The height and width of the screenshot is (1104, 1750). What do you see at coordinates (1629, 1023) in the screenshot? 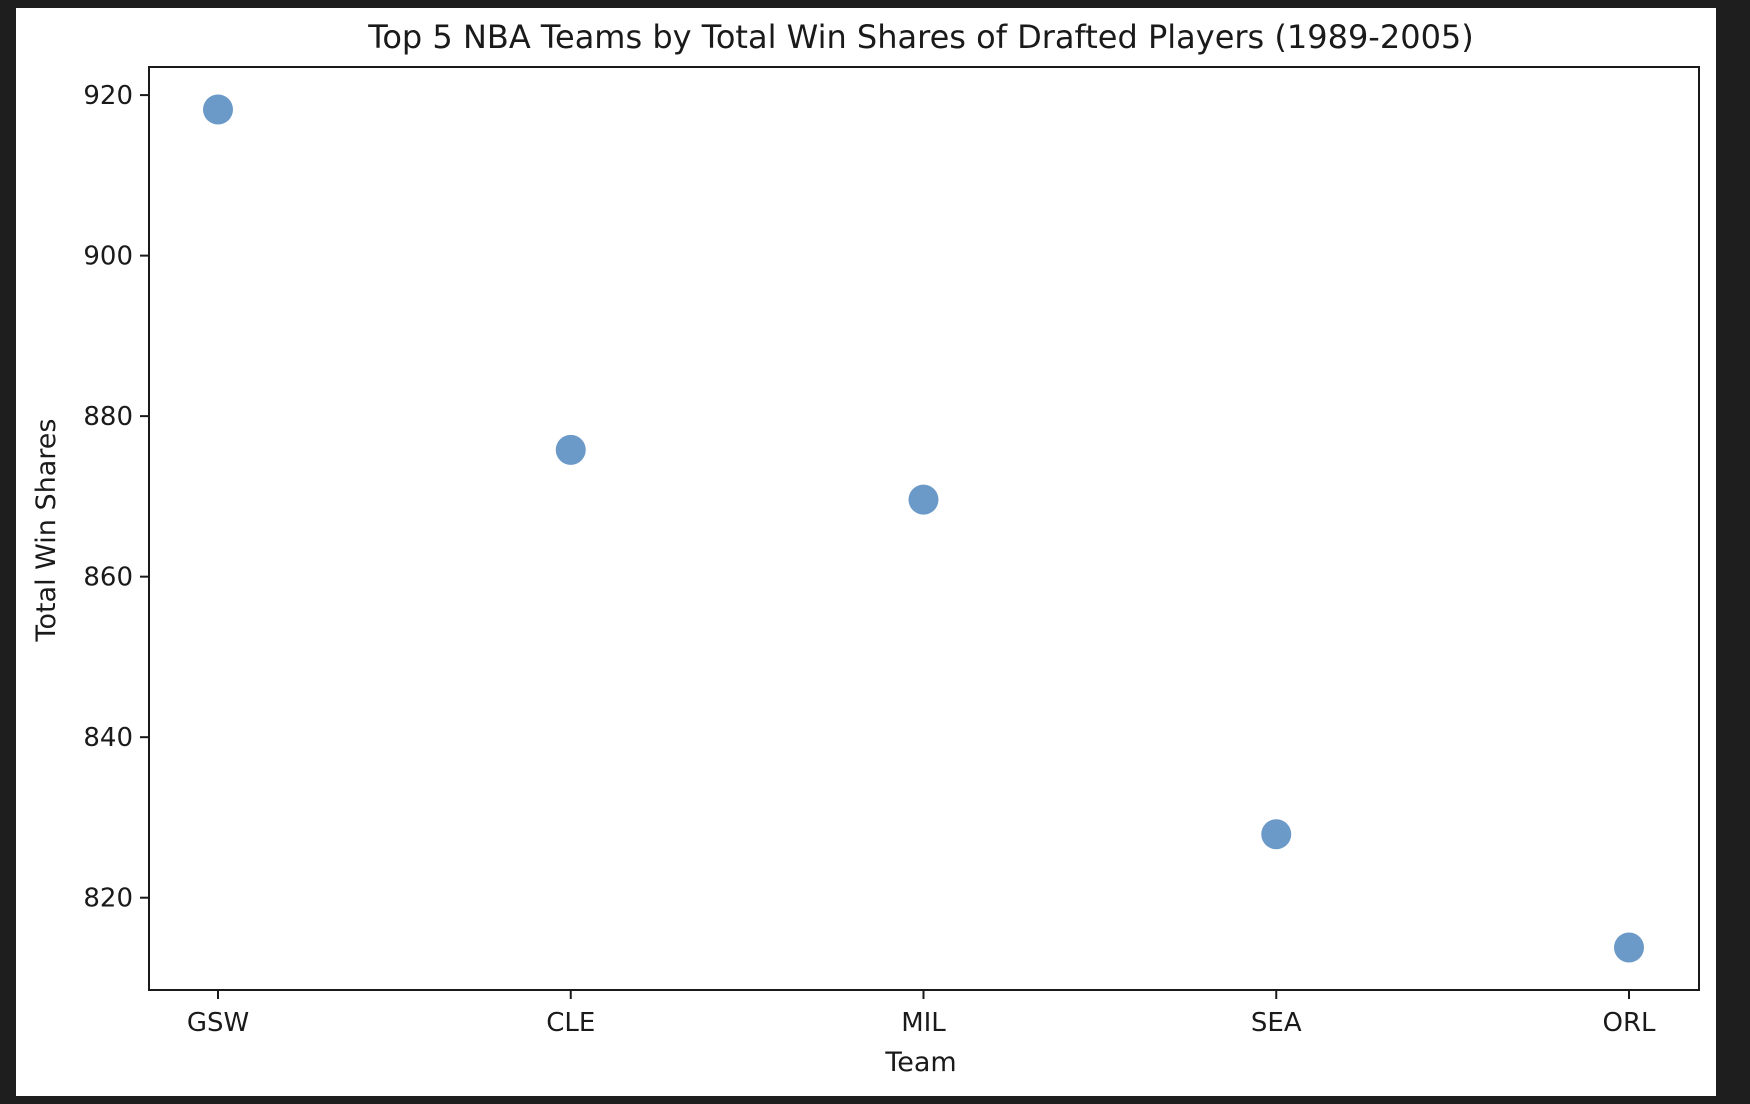
I see `x-tick-label-orl: ORL` at bounding box center [1629, 1023].